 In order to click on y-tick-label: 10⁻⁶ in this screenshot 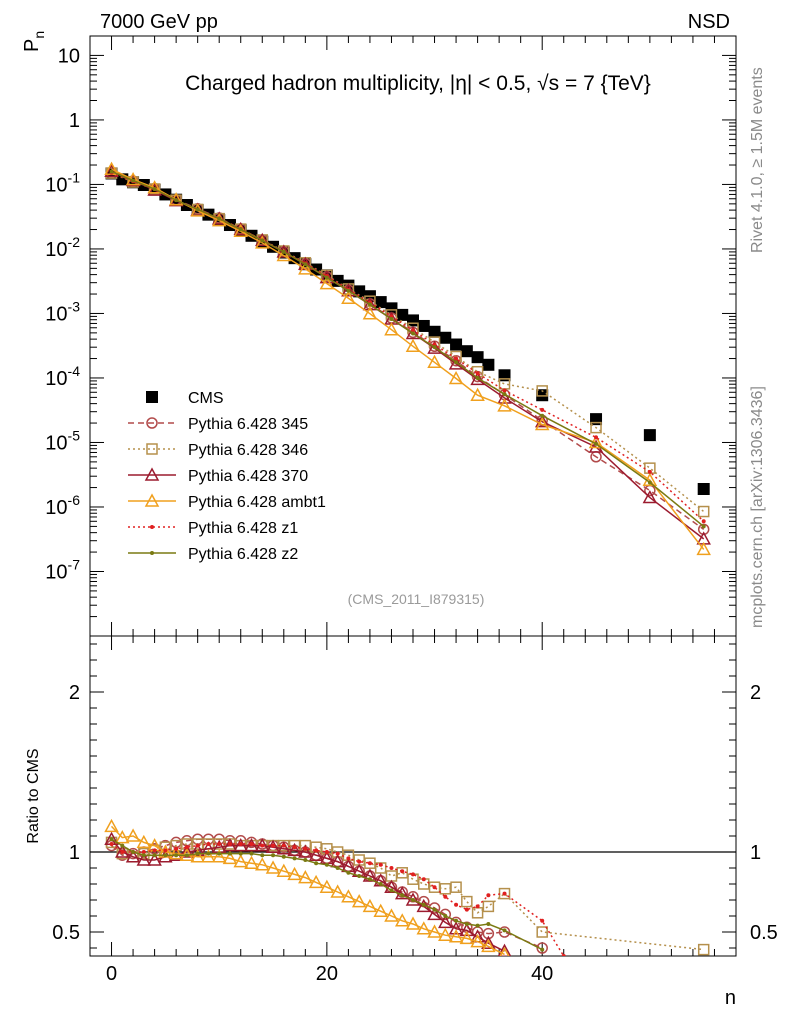, I will do `click(62, 505)`.